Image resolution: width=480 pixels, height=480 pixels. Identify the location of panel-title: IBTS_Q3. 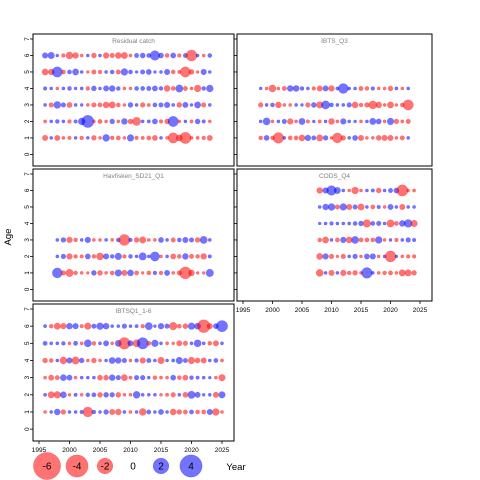
(334, 41).